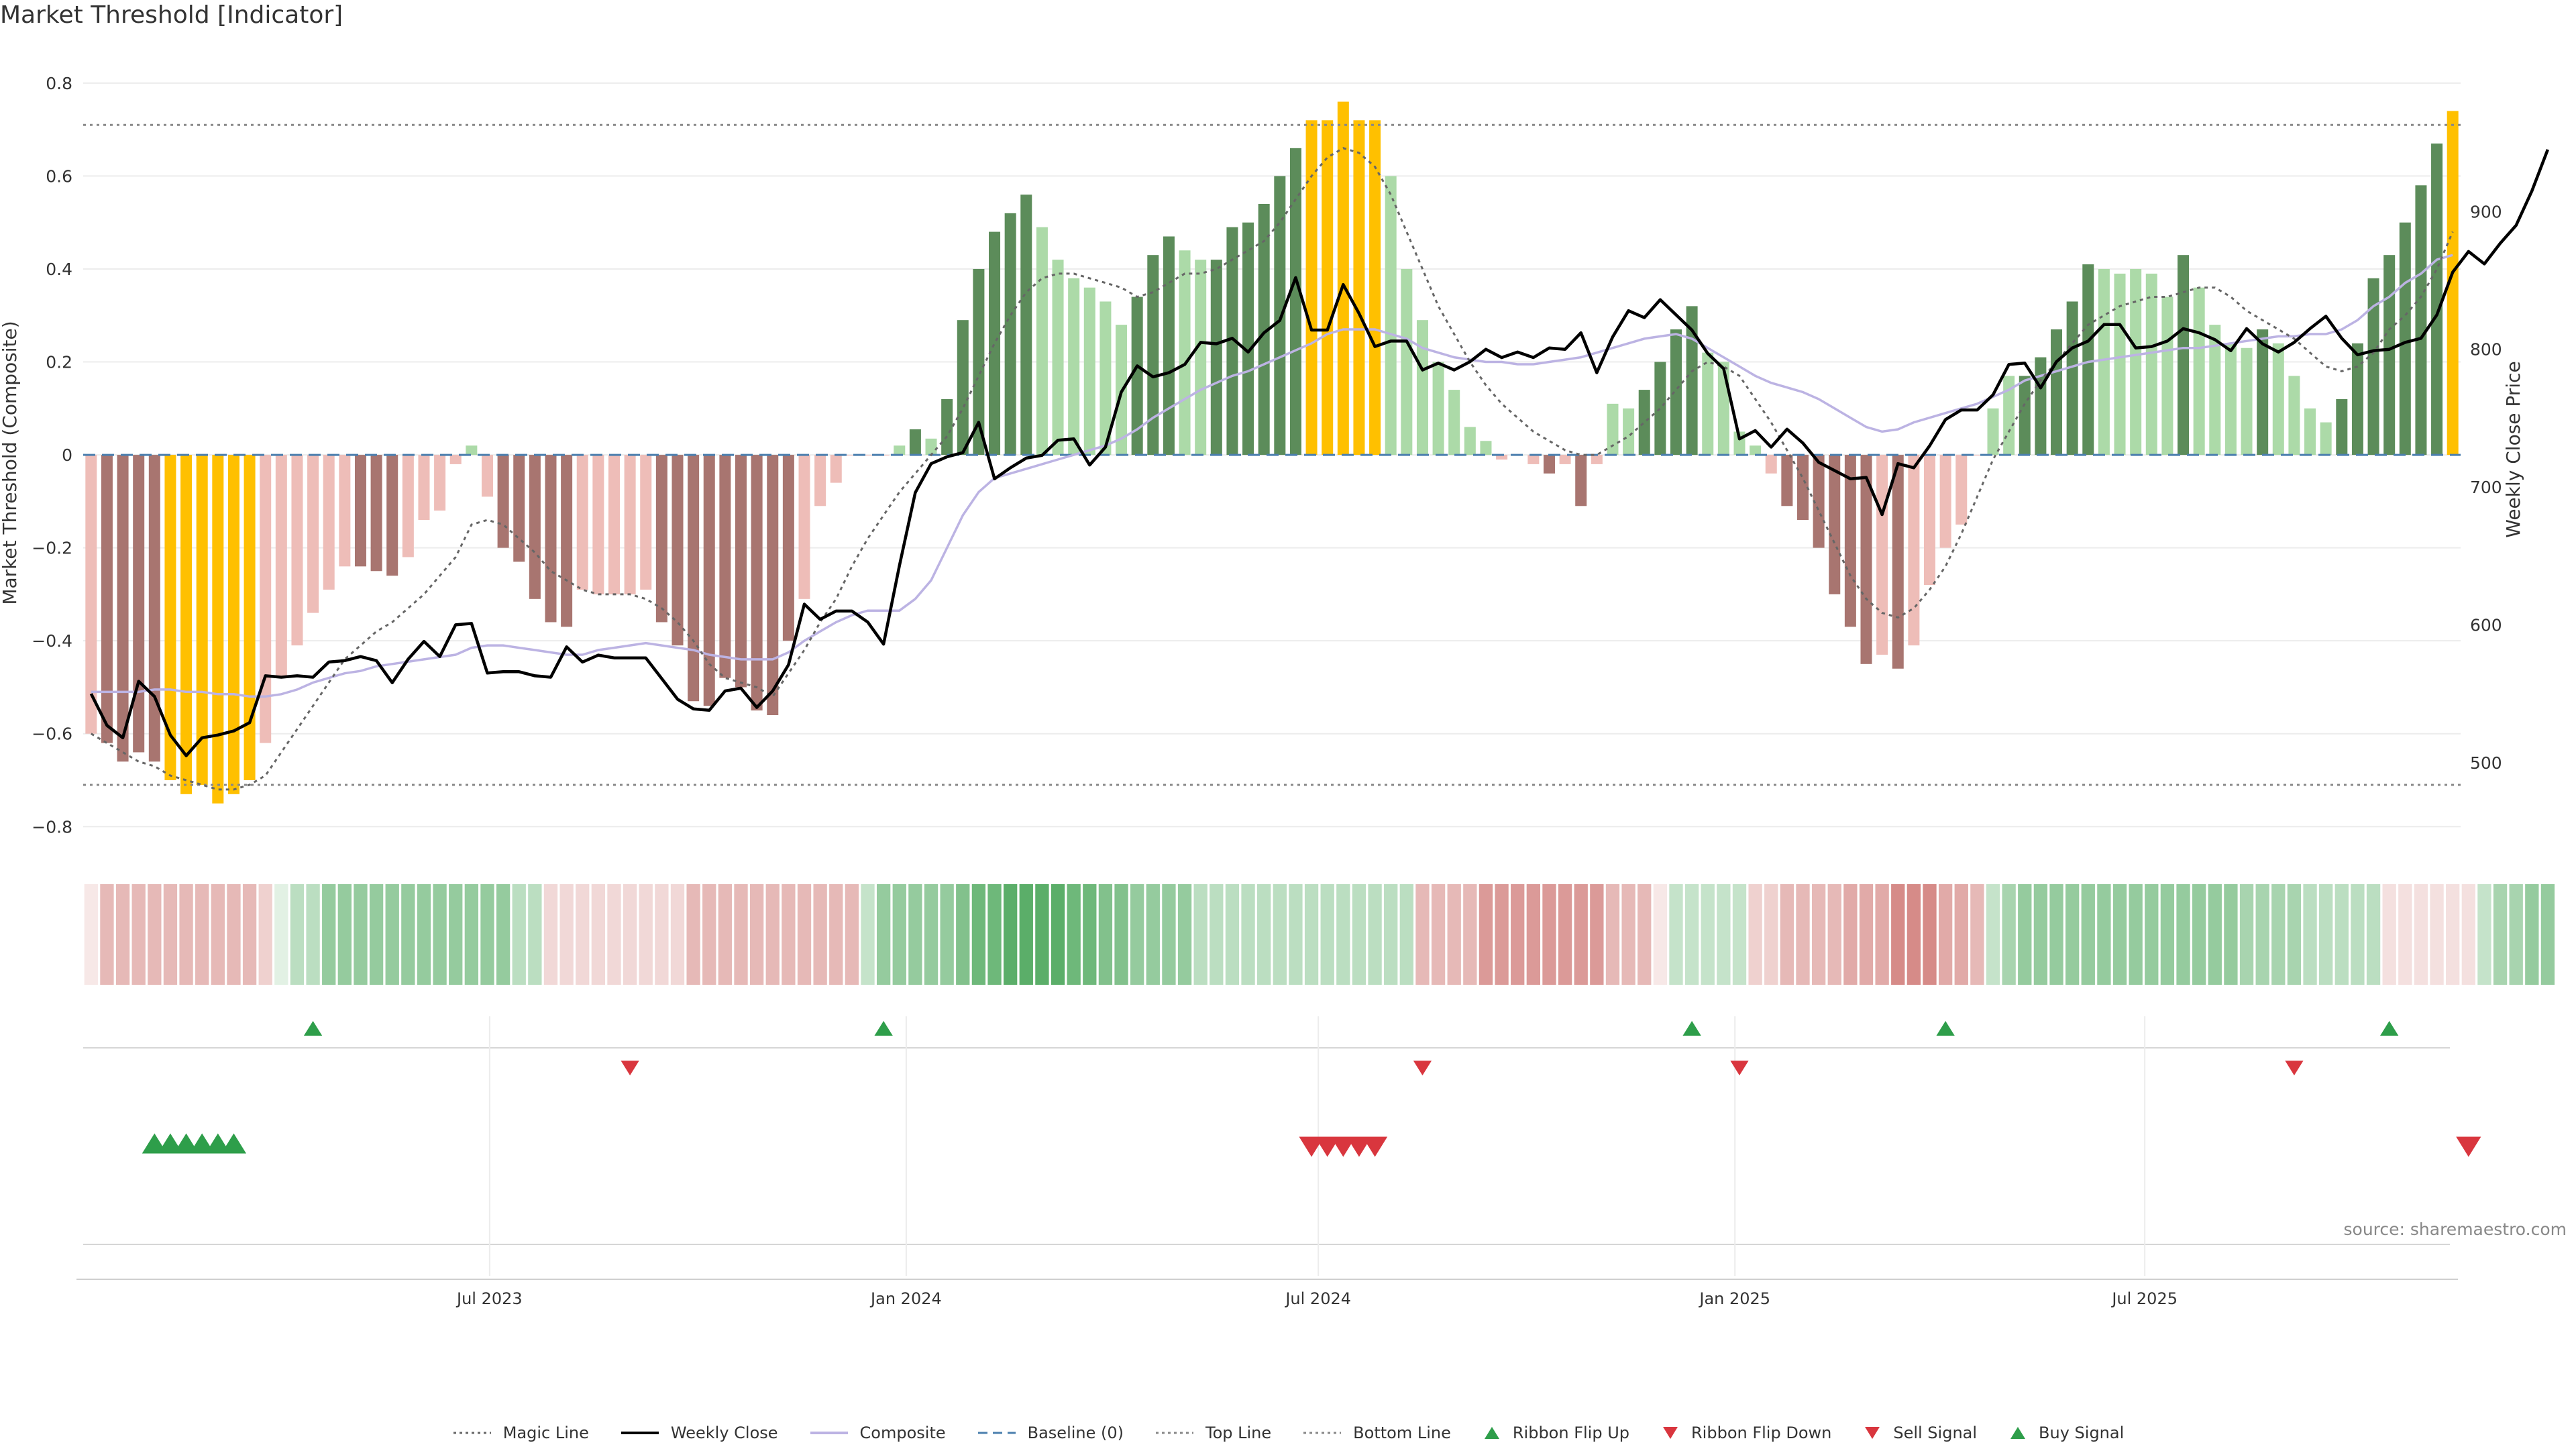 This screenshot has width=2576, height=1449. I want to click on y-tick-label: −0.8, so click(52, 827).